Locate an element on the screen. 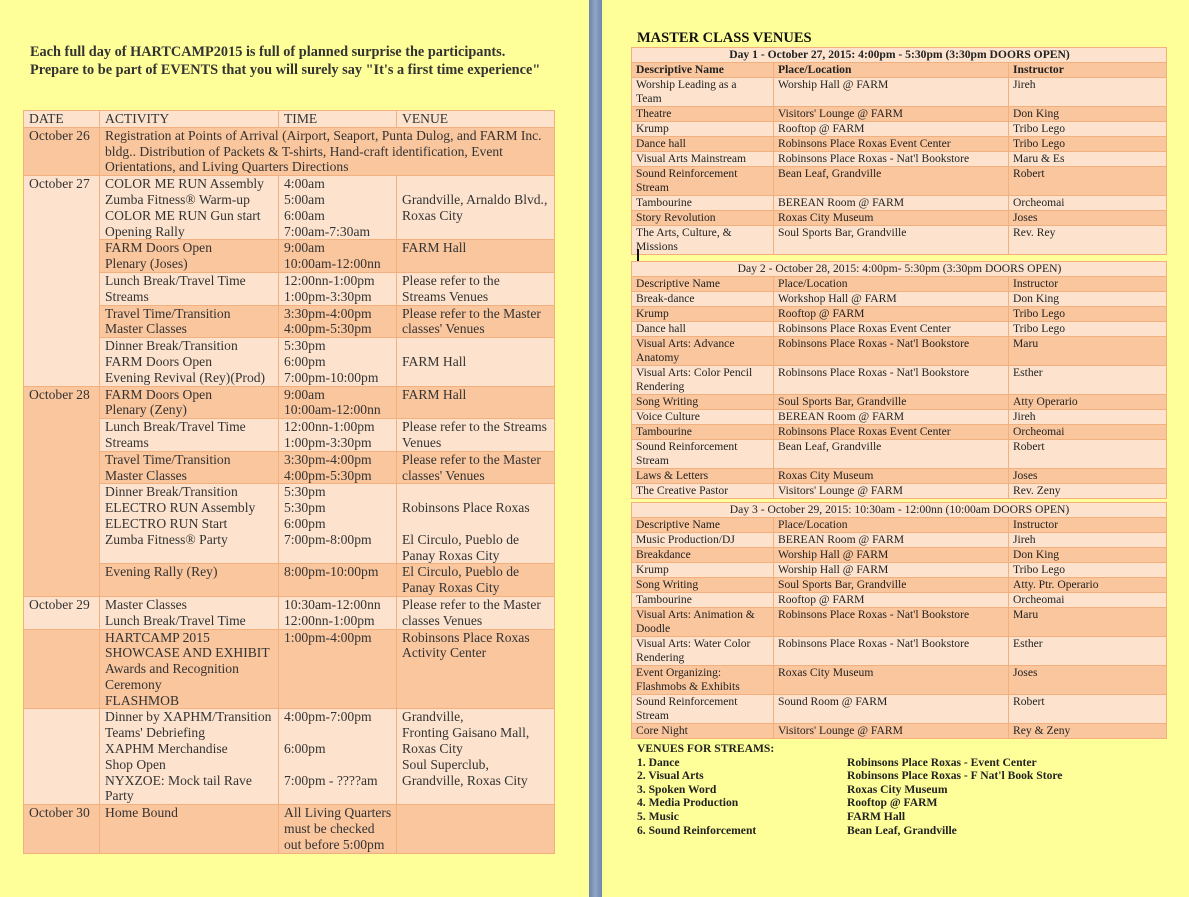 The image size is (1189, 897). time-cell: 1:00pm-4:00pm is located at coordinates (337, 669).